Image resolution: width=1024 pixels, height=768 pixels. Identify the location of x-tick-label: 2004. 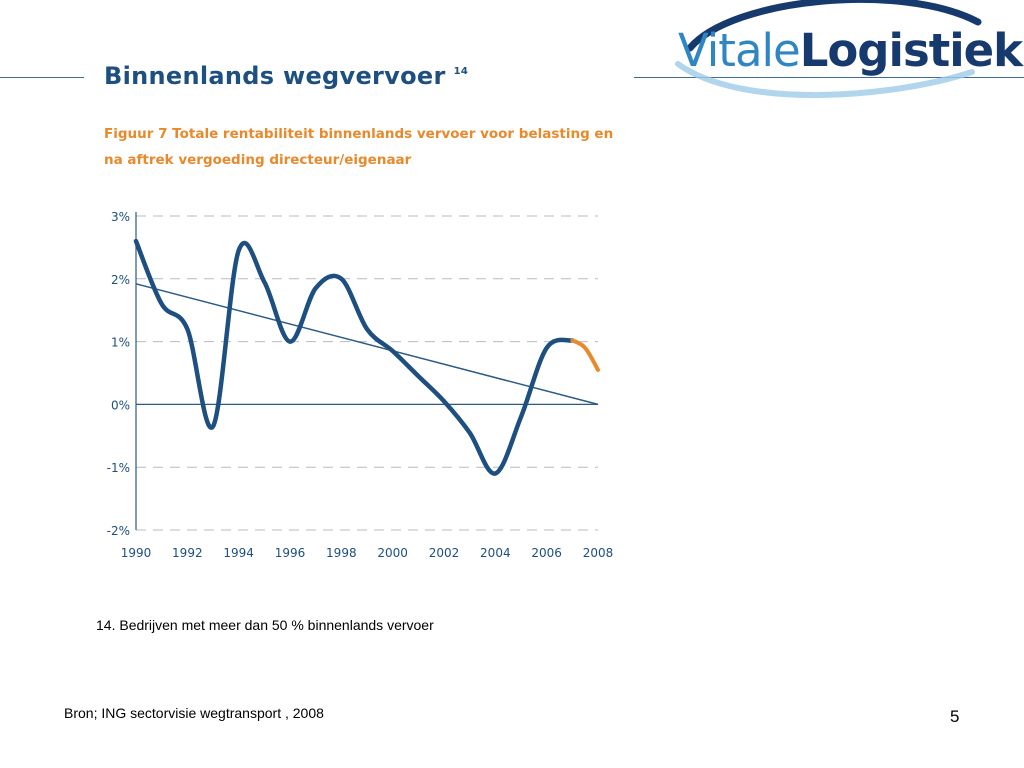
(495, 553).